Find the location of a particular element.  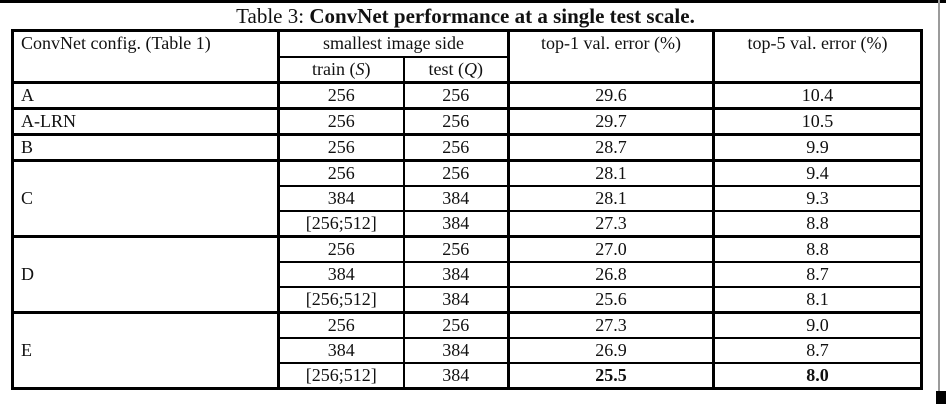

test-variable: Q is located at coordinates (470, 68).